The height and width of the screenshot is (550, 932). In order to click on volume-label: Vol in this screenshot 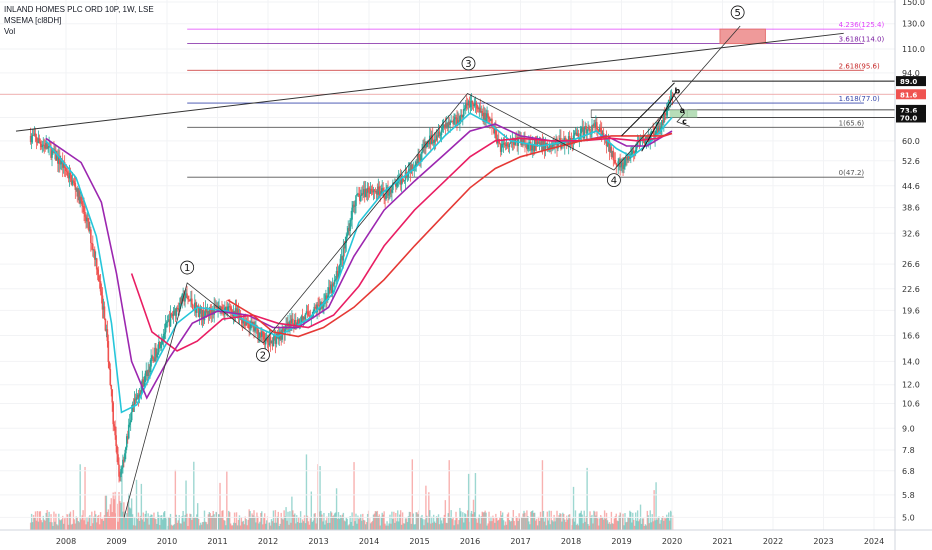, I will do `click(10, 31)`.